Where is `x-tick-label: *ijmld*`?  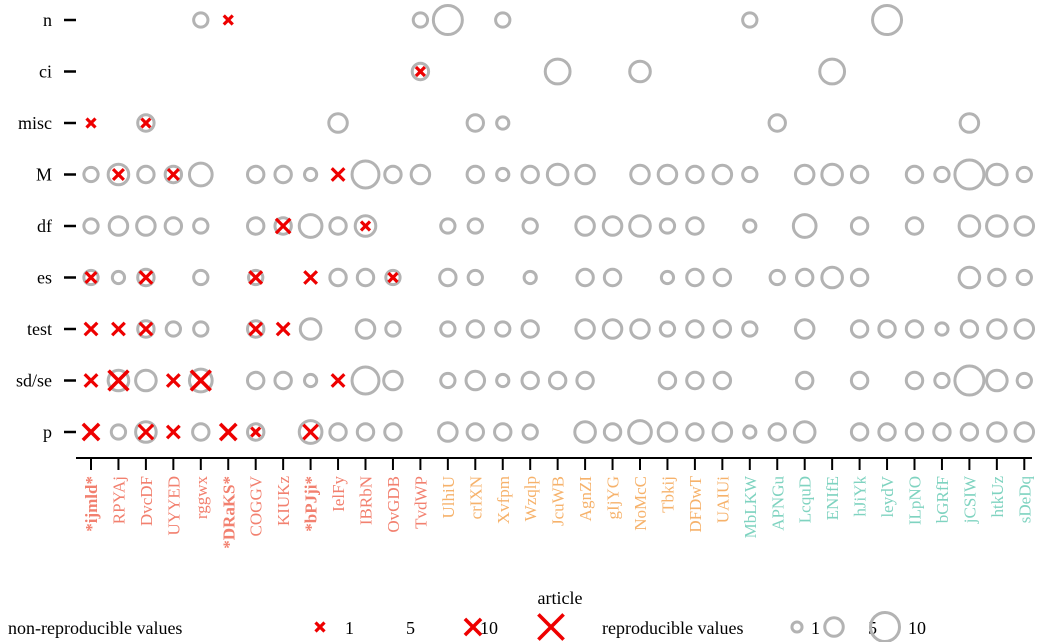 x-tick-label: *ijmld* is located at coordinates (91, 504).